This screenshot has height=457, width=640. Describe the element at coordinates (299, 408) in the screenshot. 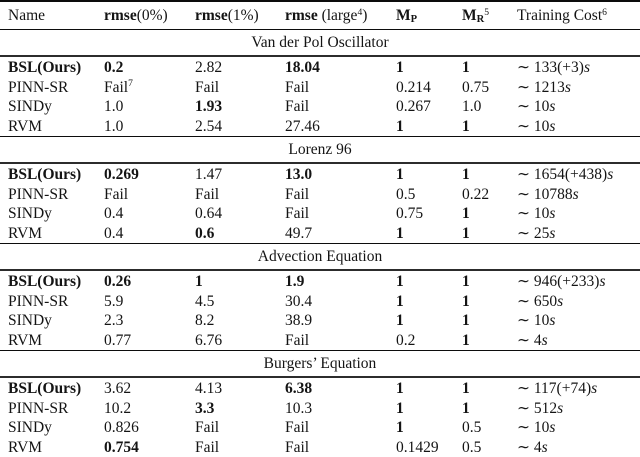

I see `cell-rmse-large: 10.3` at that location.